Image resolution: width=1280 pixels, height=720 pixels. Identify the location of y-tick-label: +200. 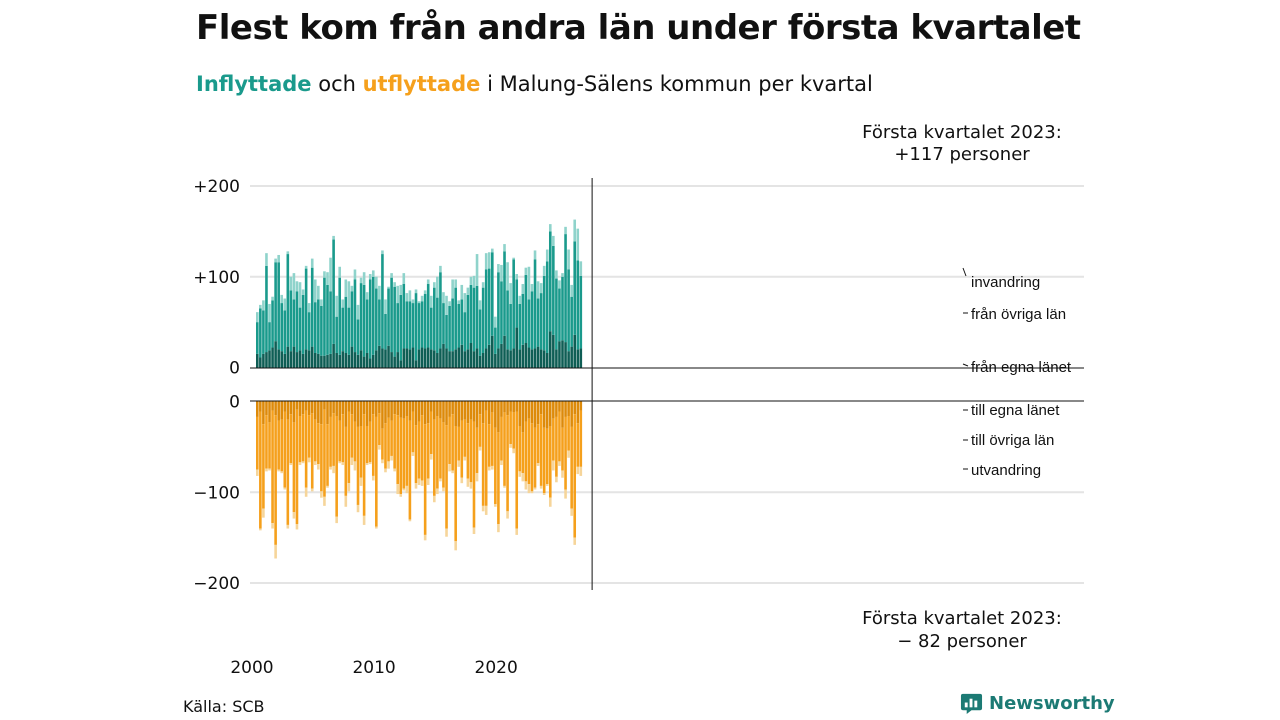
(216, 187).